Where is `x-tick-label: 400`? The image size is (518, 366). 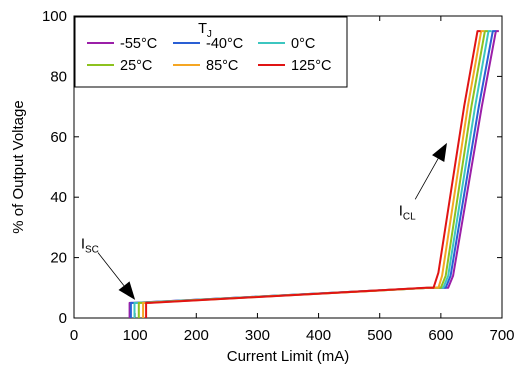 x-tick-label: 400 is located at coordinates (318, 335).